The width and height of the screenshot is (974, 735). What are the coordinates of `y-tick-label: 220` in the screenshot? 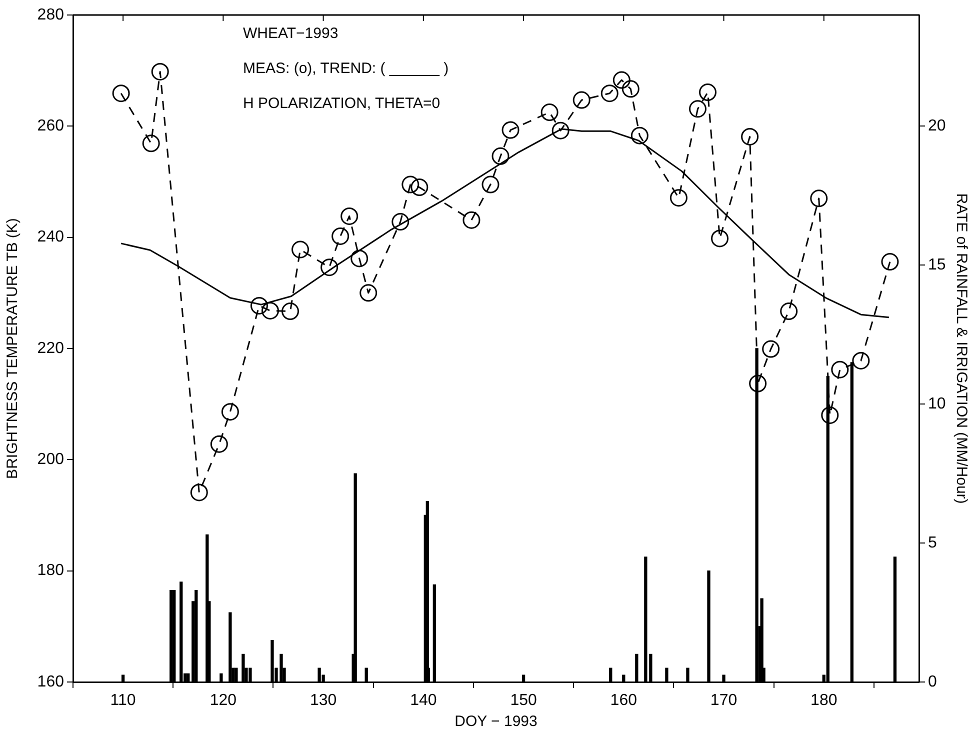 It's located at (50, 348).